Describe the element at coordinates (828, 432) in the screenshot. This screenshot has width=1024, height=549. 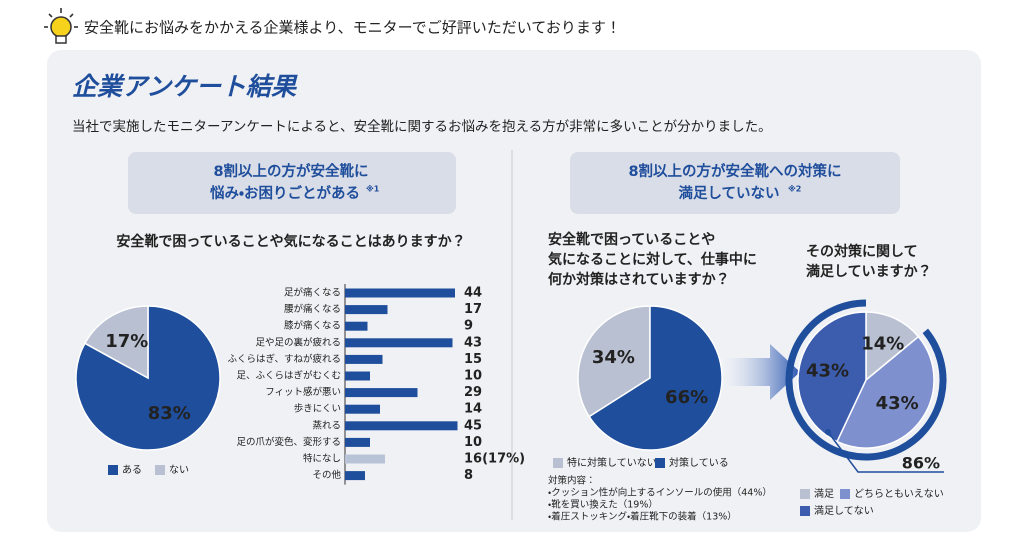
I see `annotation-dot` at that location.